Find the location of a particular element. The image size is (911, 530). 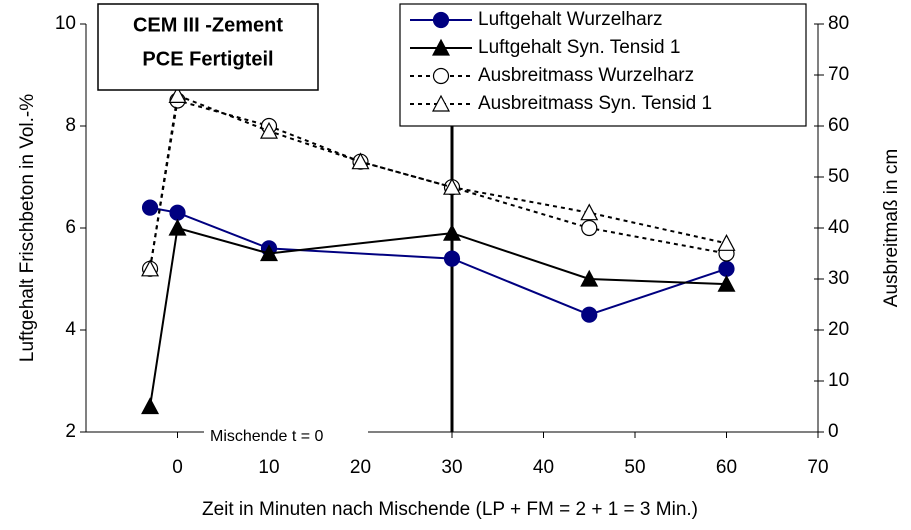

y-tick-label: 4 is located at coordinates (70, 329).